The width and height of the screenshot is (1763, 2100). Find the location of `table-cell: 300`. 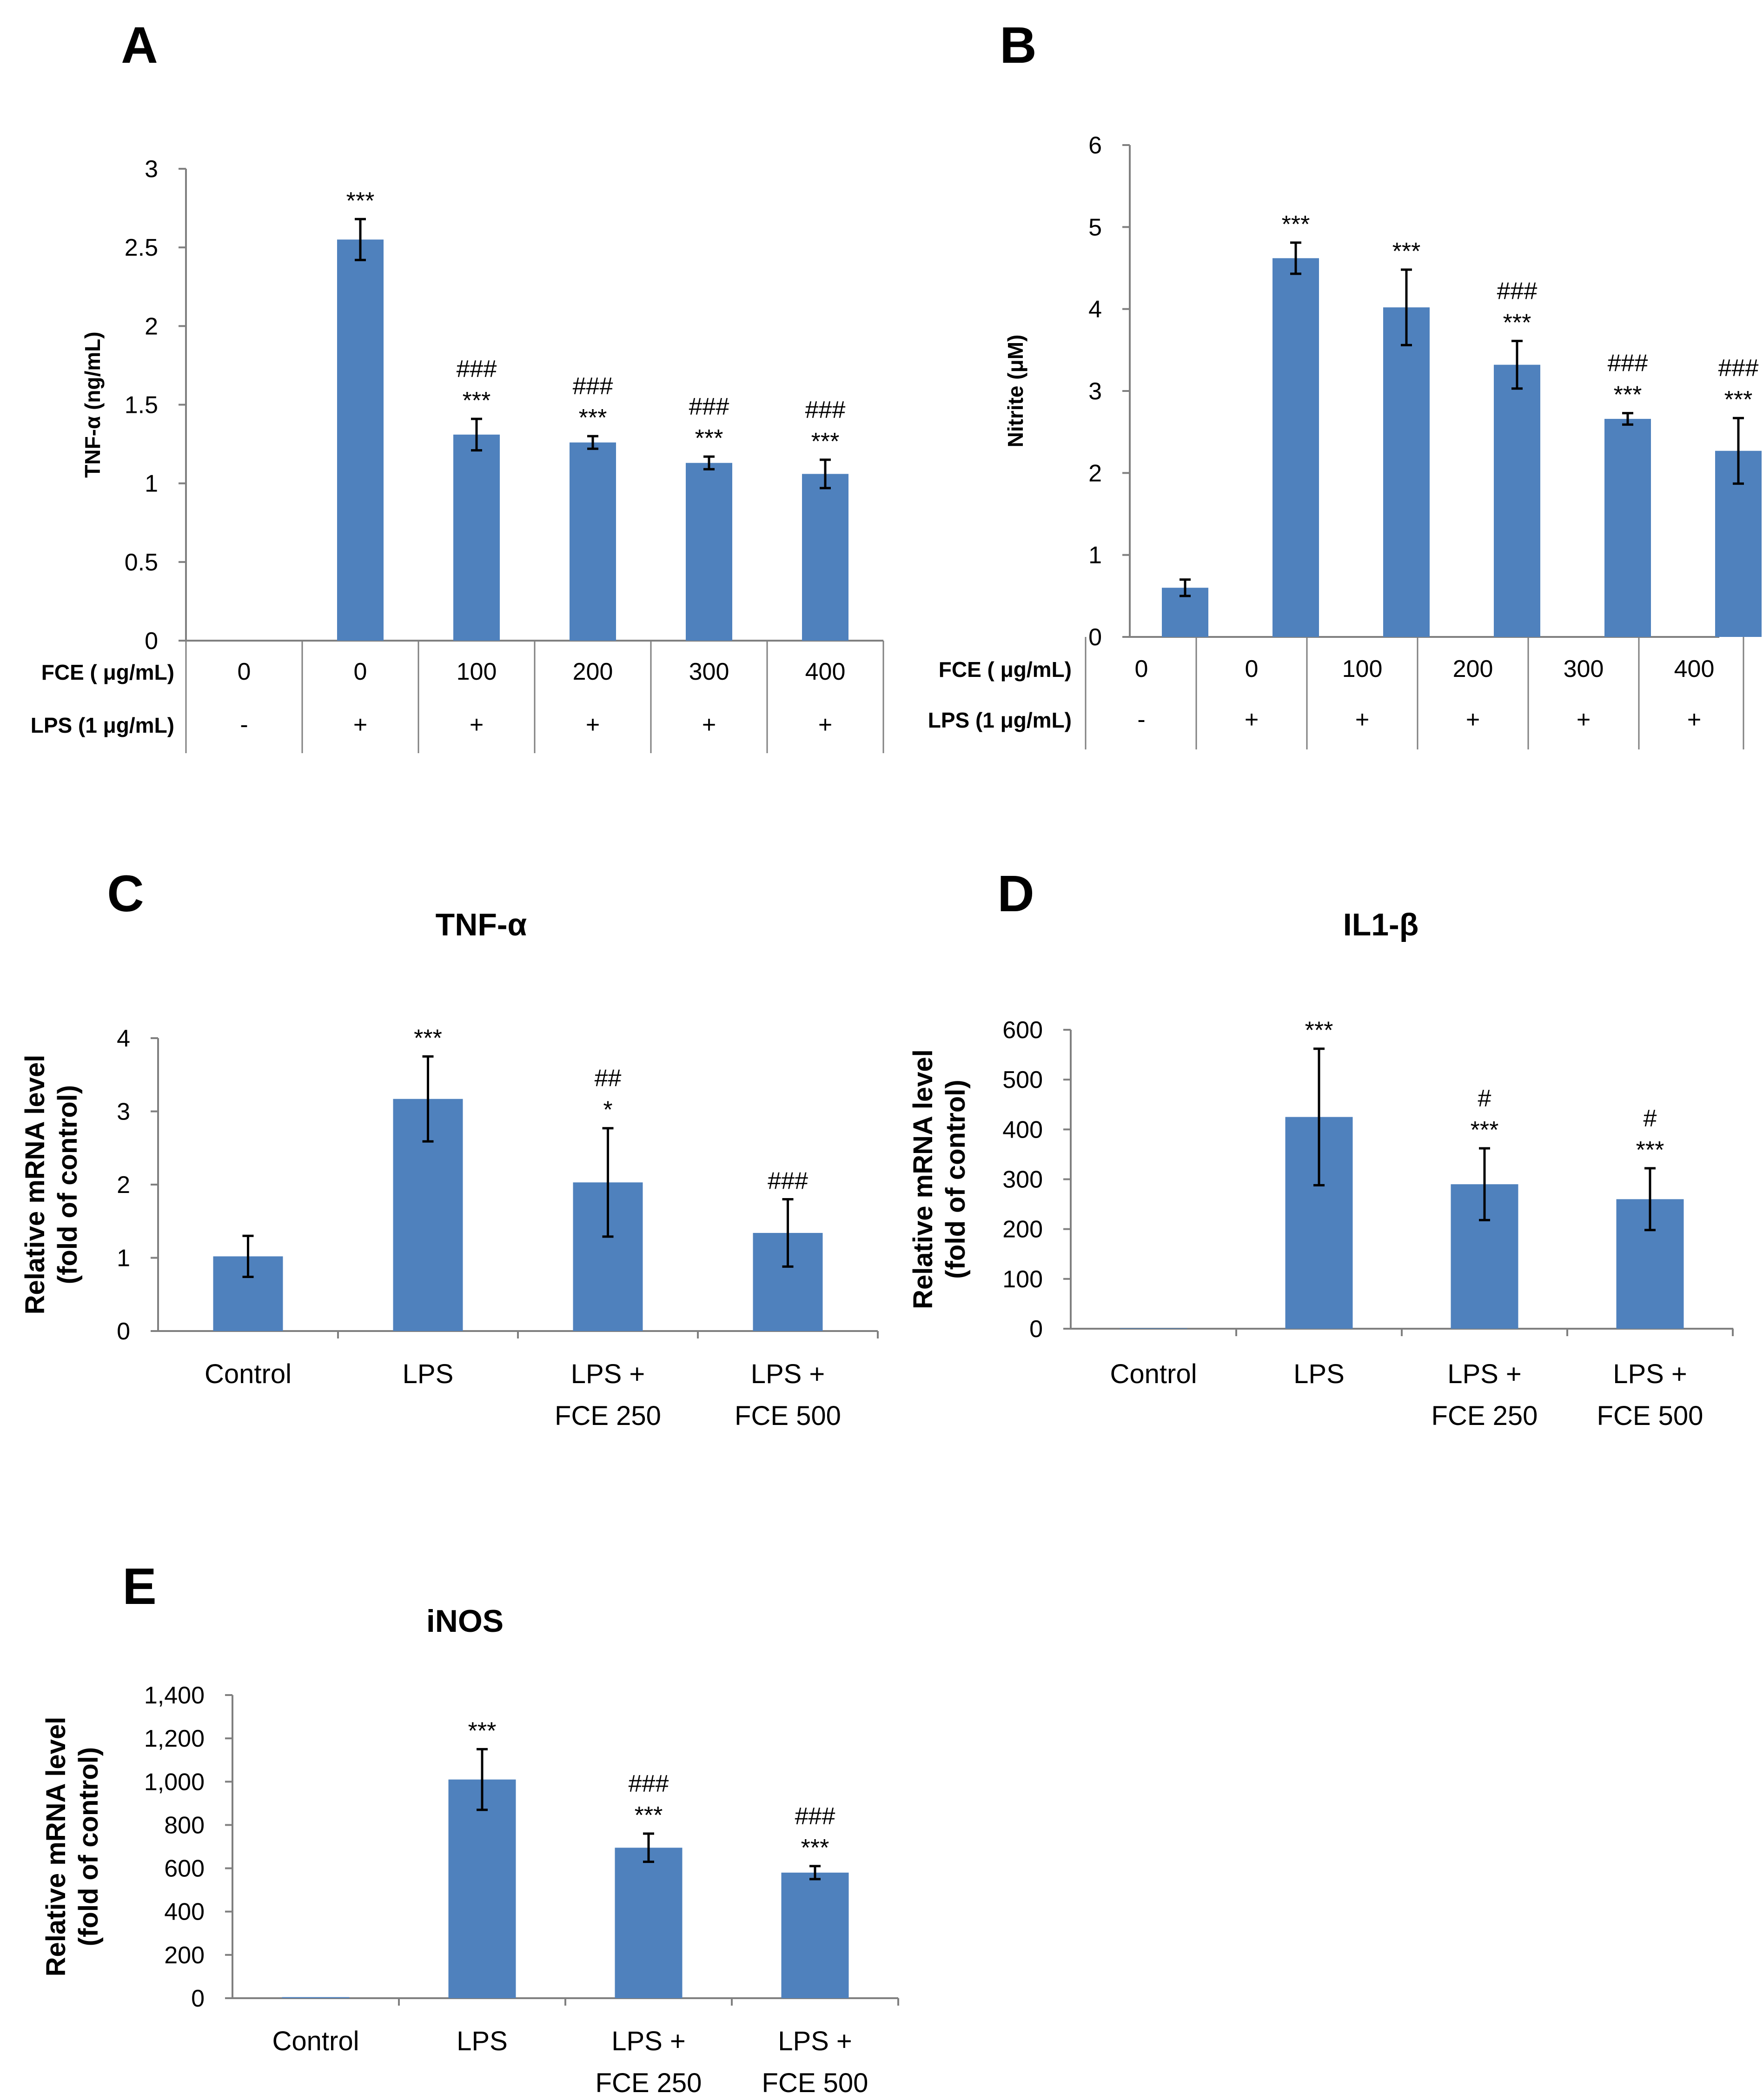

table-cell: 300 is located at coordinates (709, 671).